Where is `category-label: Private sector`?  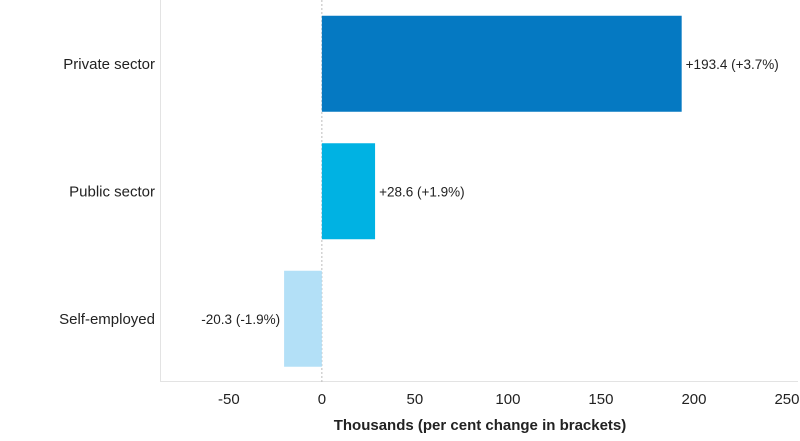 category-label: Private sector is located at coordinates (109, 64).